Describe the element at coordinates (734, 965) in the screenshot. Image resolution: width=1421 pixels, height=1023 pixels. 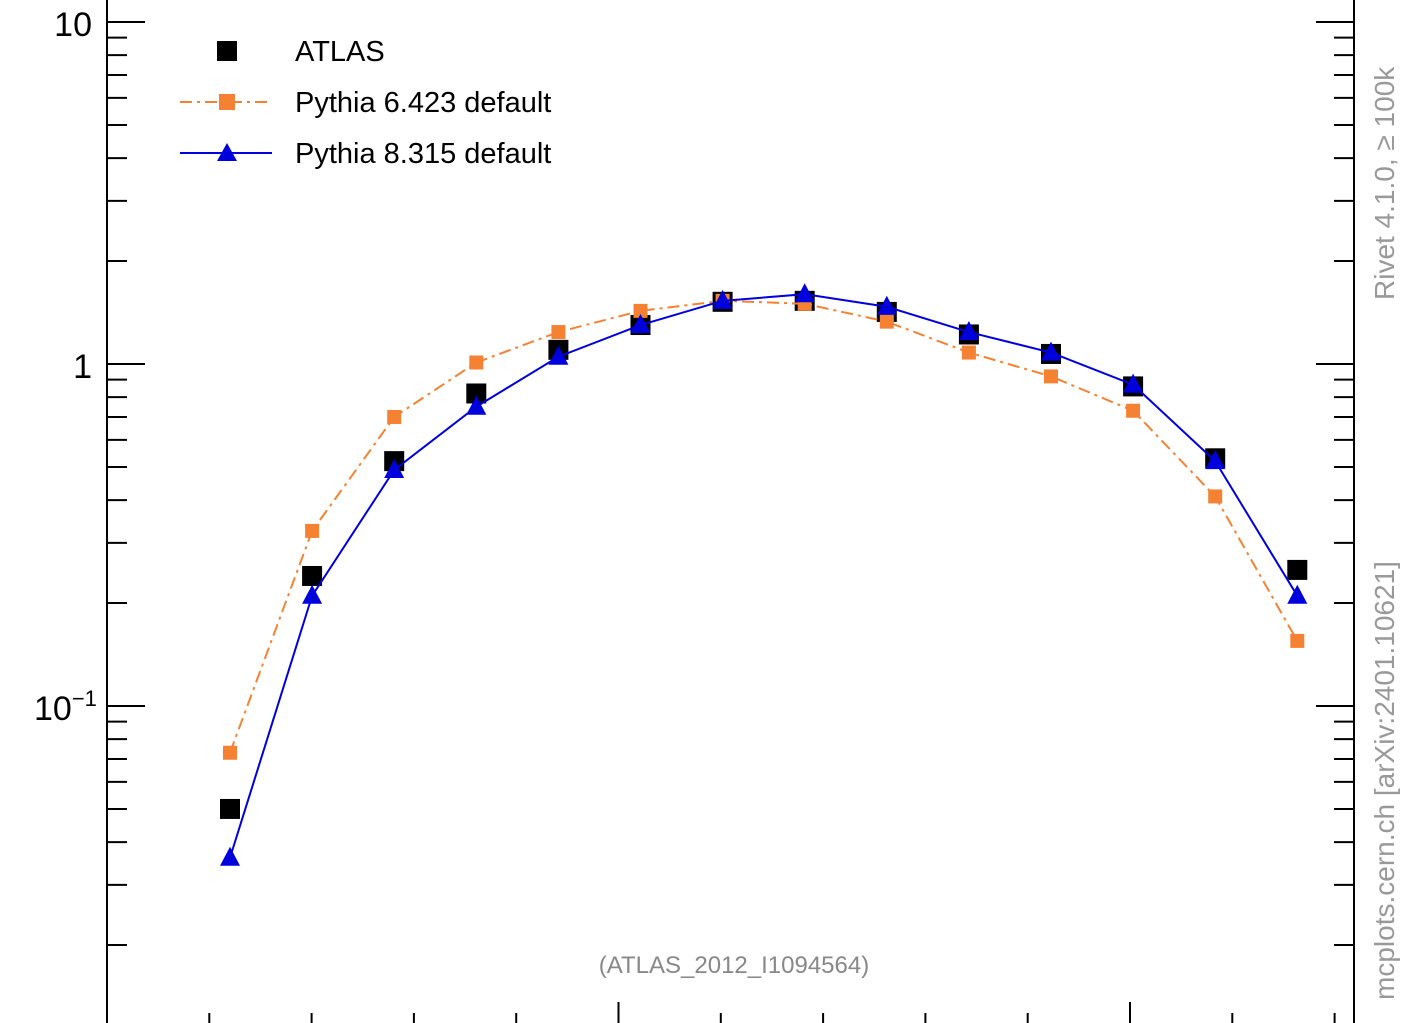
I see `analysis-annotation: (ATLAS_2012_I1094564)` at that location.